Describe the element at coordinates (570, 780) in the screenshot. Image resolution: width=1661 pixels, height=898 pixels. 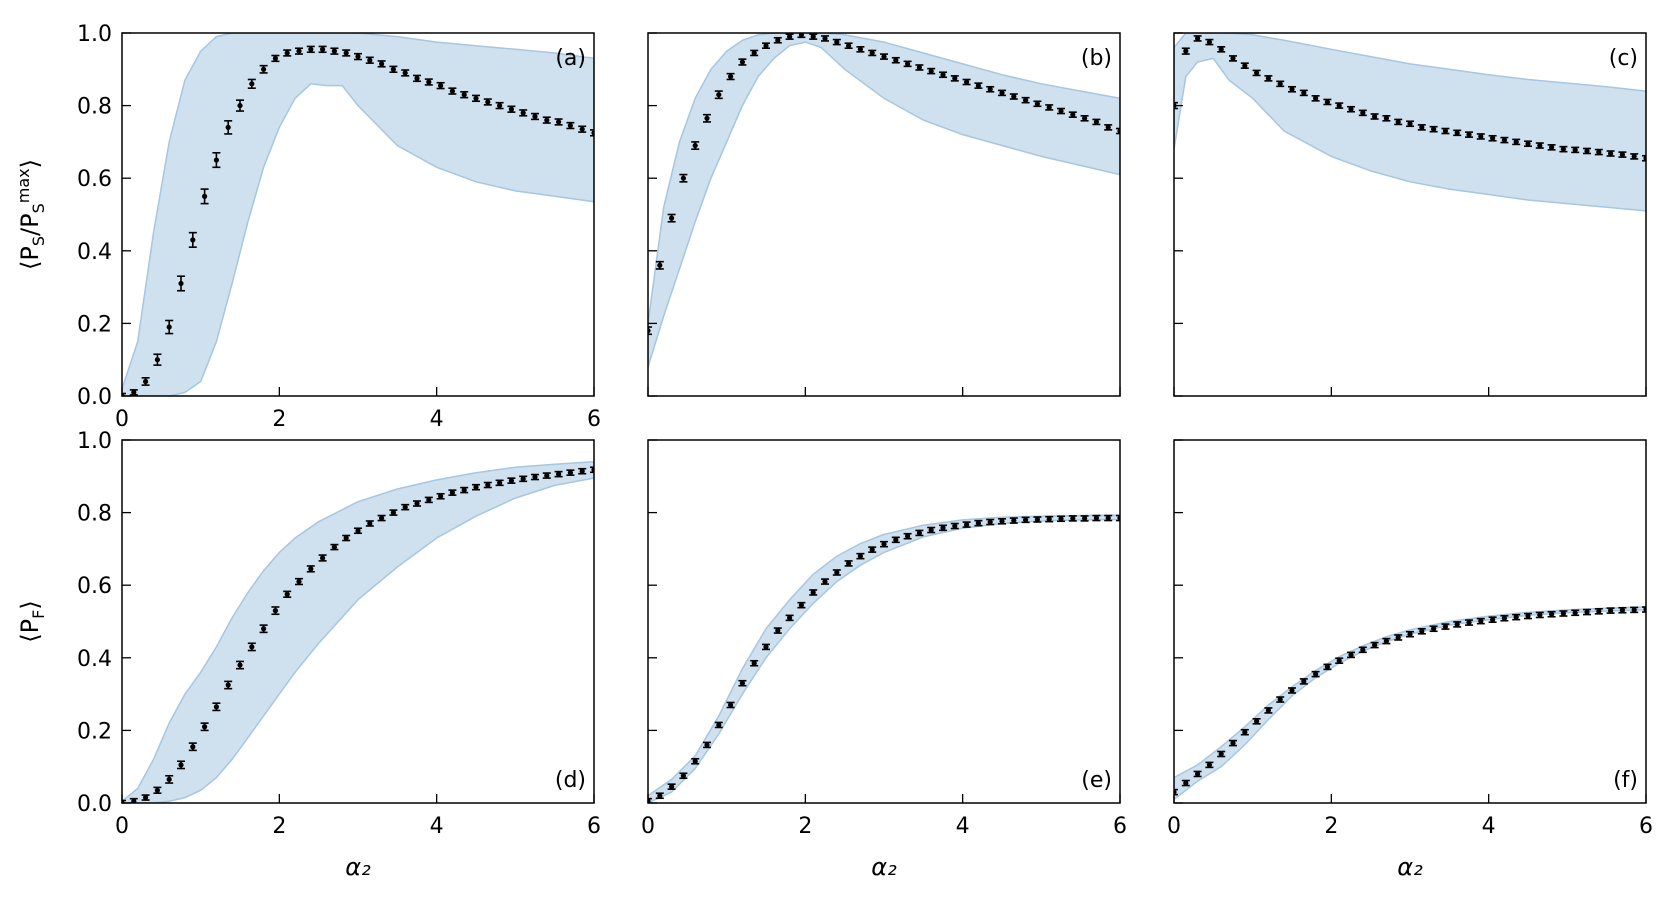
I see `panel-label-d: (d)` at that location.